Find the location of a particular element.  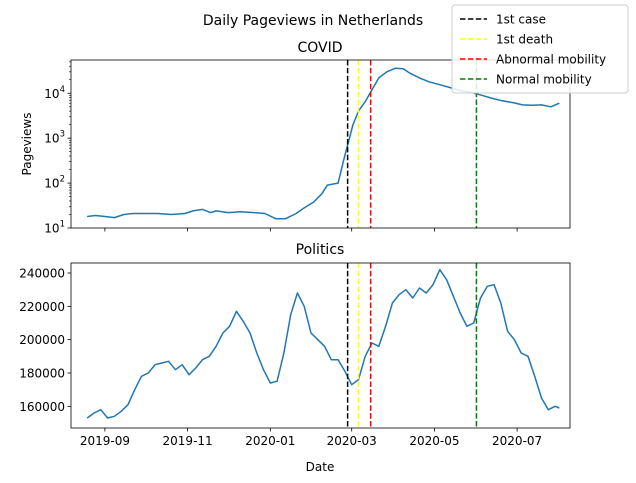

covid-y-axis-label: Pageviews is located at coordinates (27, 144).